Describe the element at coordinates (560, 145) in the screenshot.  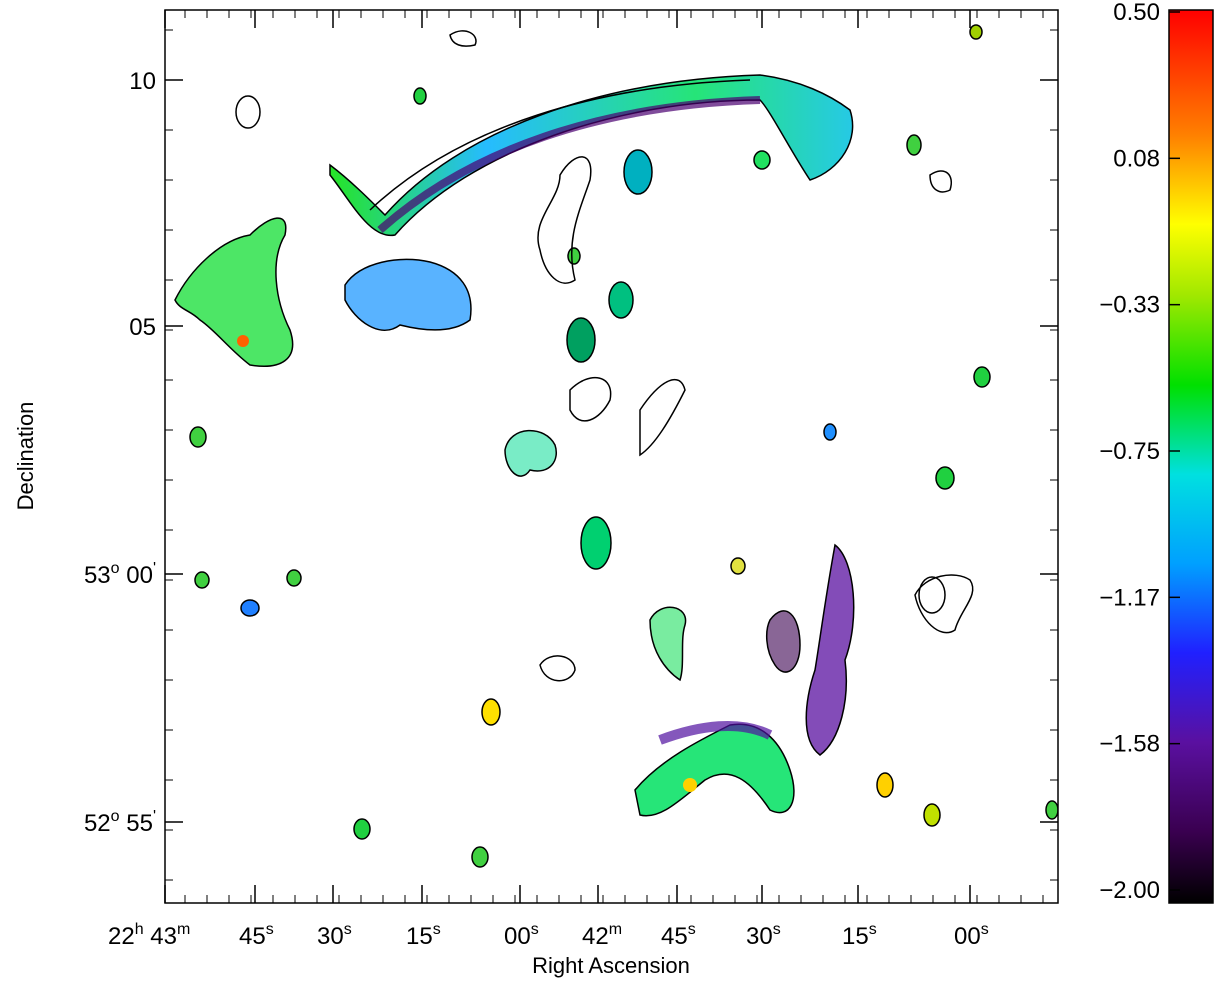
I see `northern-arc-inner` at that location.